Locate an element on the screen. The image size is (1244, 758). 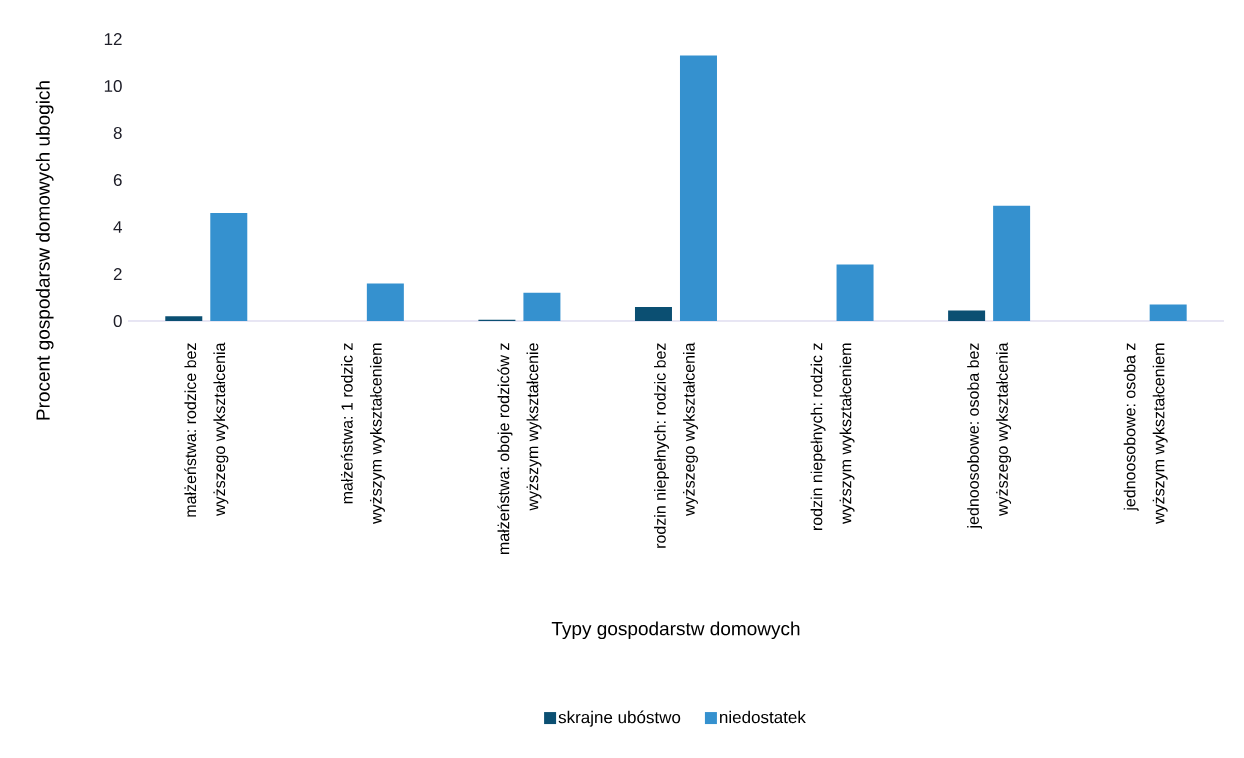
x-tick-label: rodzin niepełnych: rodzic bez wyższego wykształcenia is located at coordinates (676, 445).